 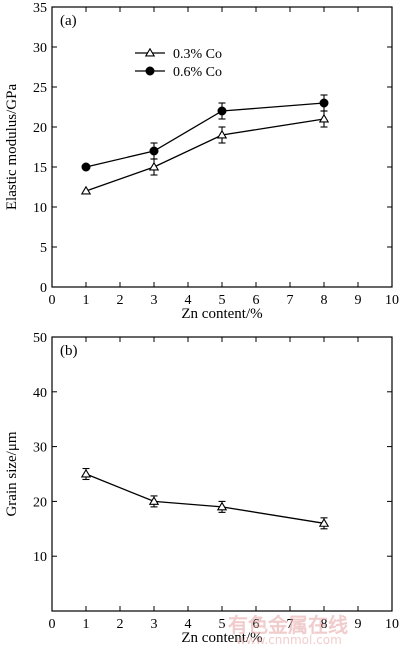 I want to click on watermark: 有色金属在线 www.cnnmol.com, so click(x=288, y=630).